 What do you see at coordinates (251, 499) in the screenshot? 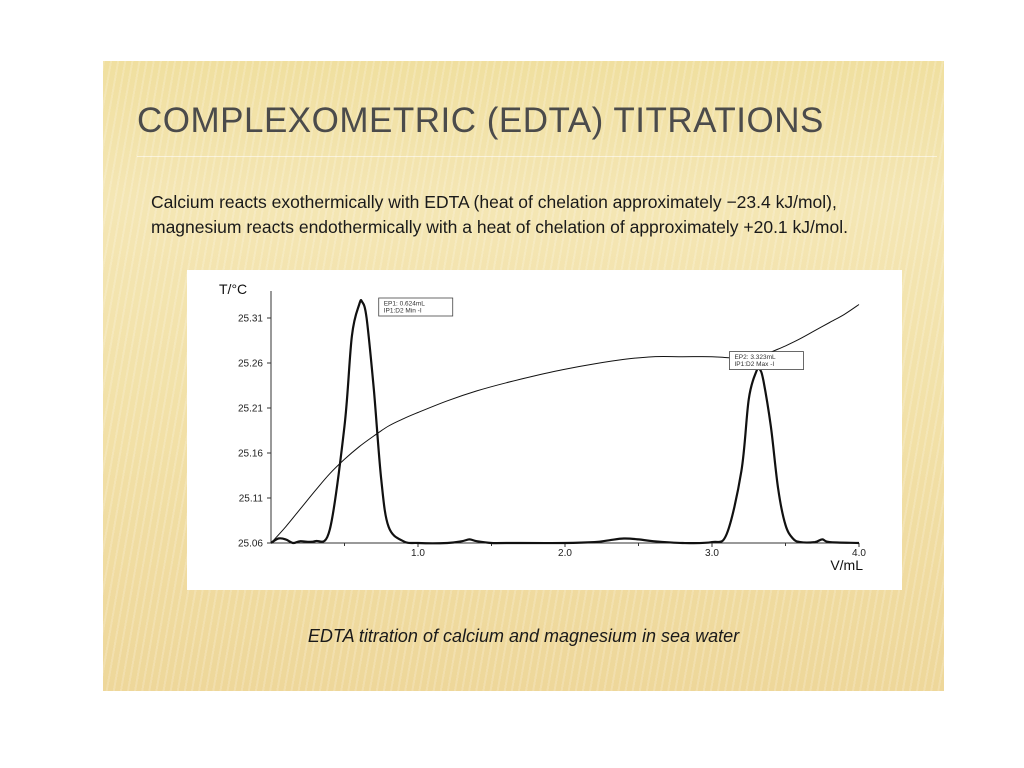
I see `y-tick-label: 25.11` at bounding box center [251, 499].